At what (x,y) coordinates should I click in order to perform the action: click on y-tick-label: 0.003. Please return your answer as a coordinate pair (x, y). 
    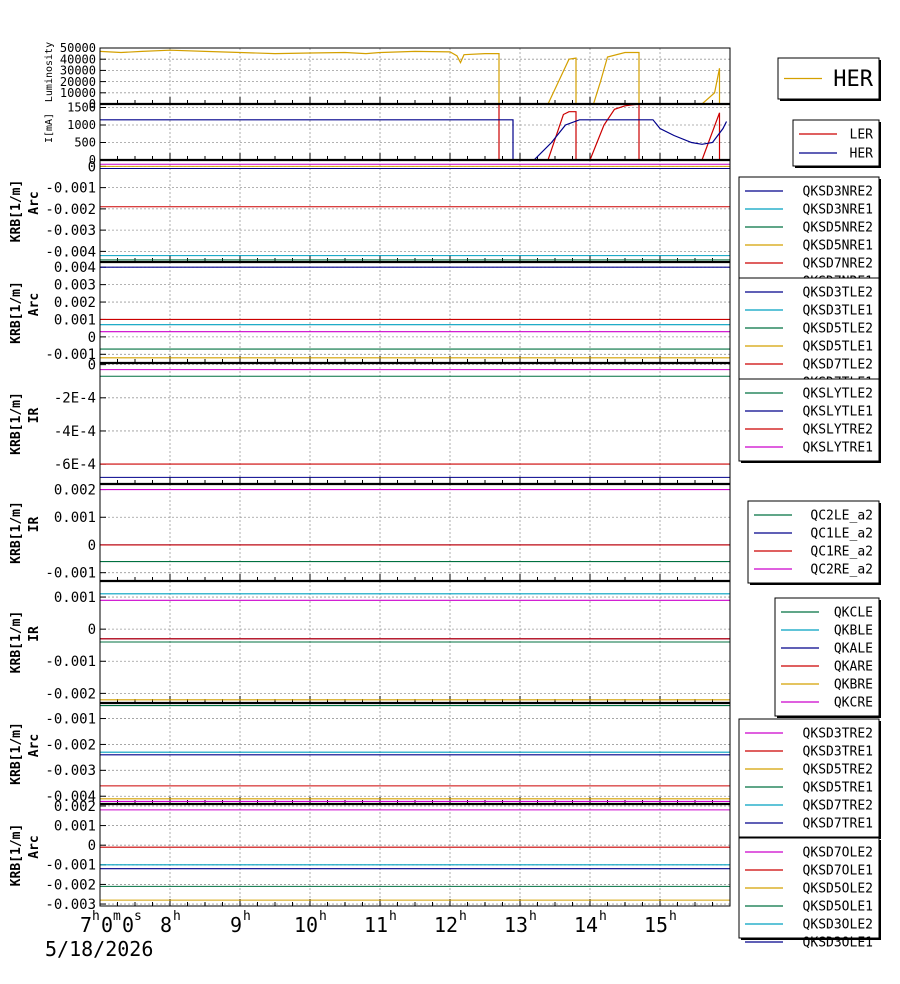
    Looking at the image, I should click on (75, 286).